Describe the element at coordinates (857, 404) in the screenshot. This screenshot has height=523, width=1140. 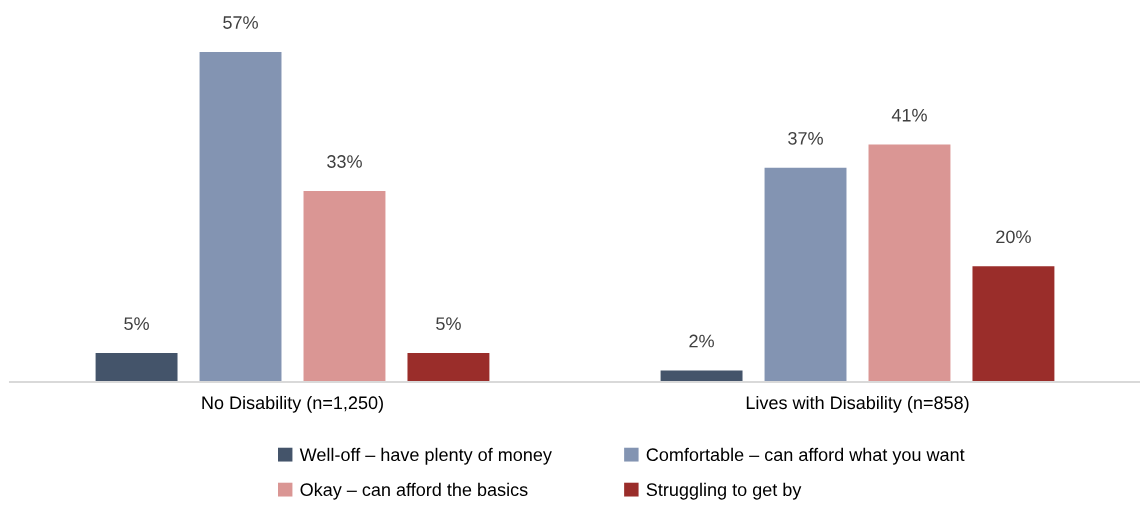
I see `x-tick-label: Lives with Disability (n=858)` at that location.